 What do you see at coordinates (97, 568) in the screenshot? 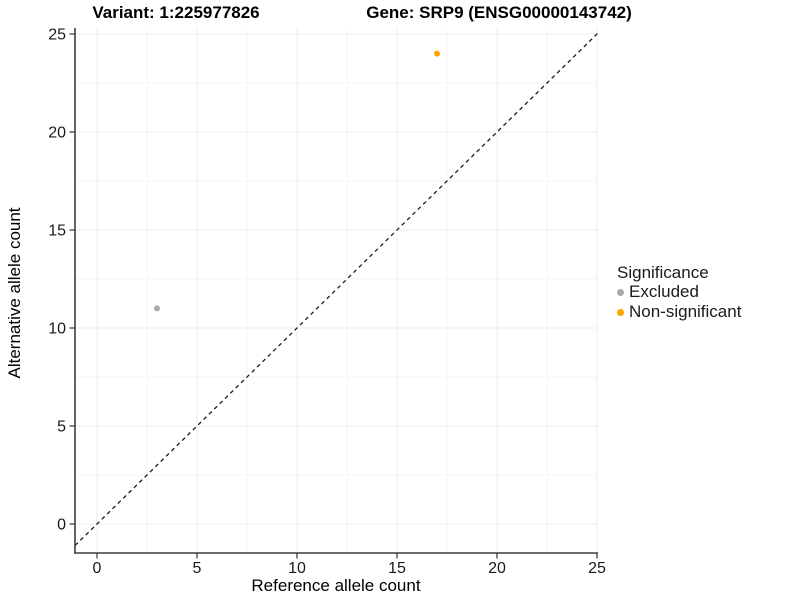
I see `x-tick-label: 0` at bounding box center [97, 568].